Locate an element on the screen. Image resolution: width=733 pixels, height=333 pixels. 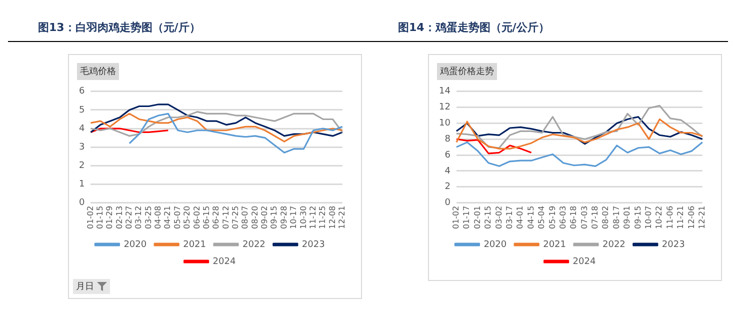
x-tick-label: 03-02 is located at coordinates (499, 218).